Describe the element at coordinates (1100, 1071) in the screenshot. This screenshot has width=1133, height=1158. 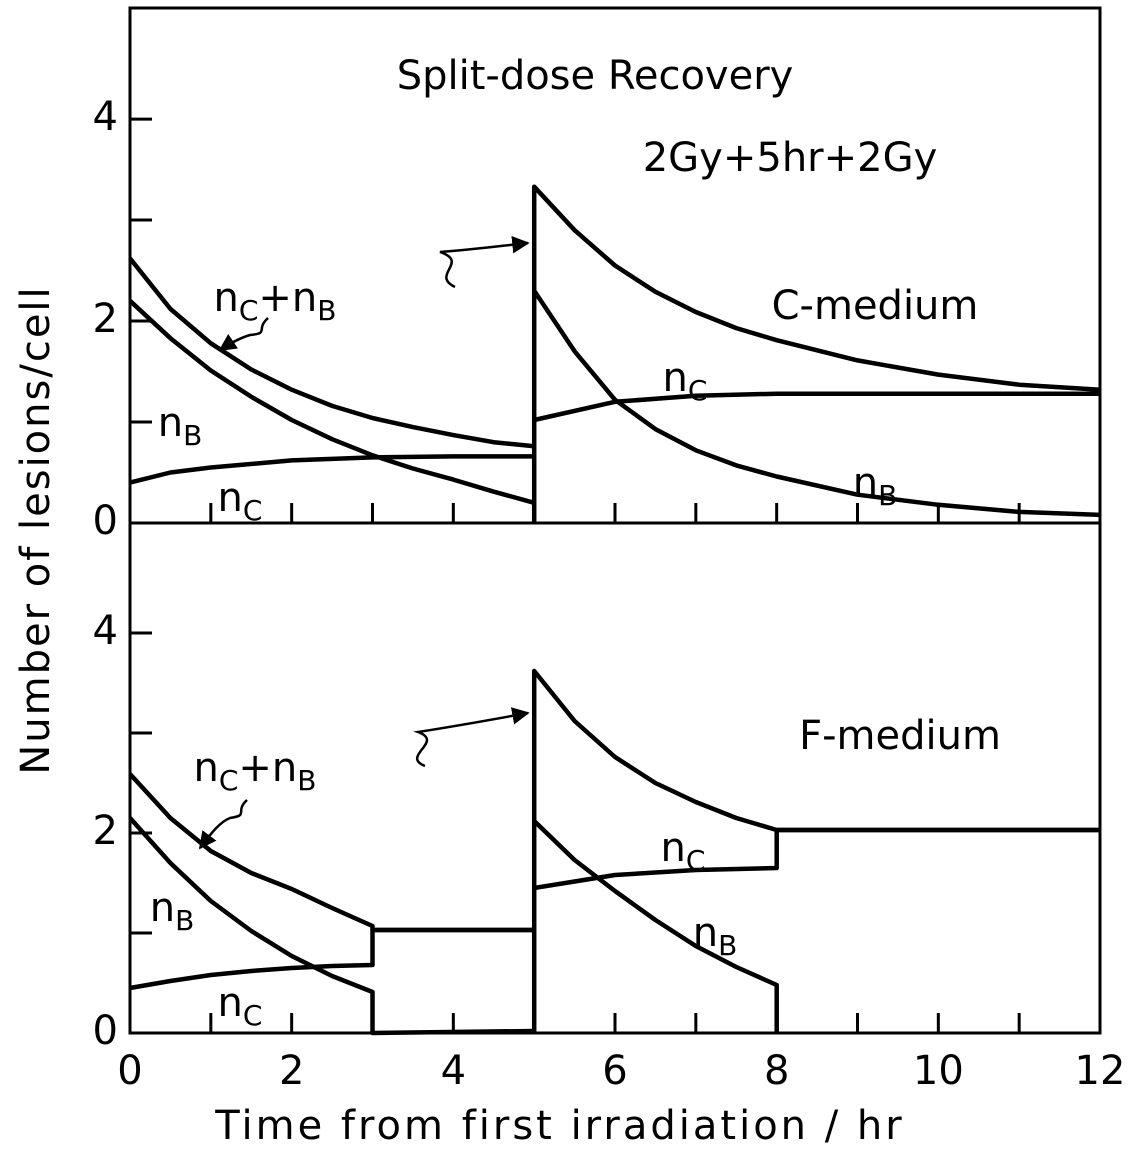
I see `x-tick-label: 12` at that location.